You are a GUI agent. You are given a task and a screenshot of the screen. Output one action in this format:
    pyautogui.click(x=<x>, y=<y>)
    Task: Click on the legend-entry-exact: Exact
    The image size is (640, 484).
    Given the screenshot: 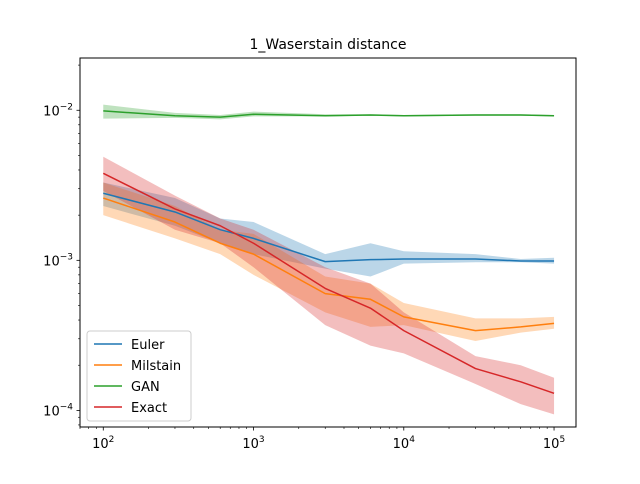 What is the action you would take?
    pyautogui.click(x=130, y=408)
    